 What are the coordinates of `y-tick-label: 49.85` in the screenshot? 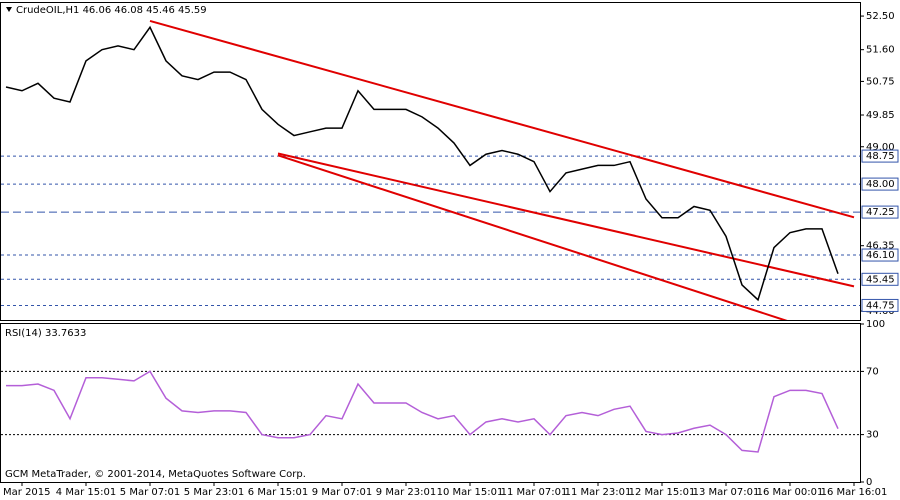 It's located at (880, 115).